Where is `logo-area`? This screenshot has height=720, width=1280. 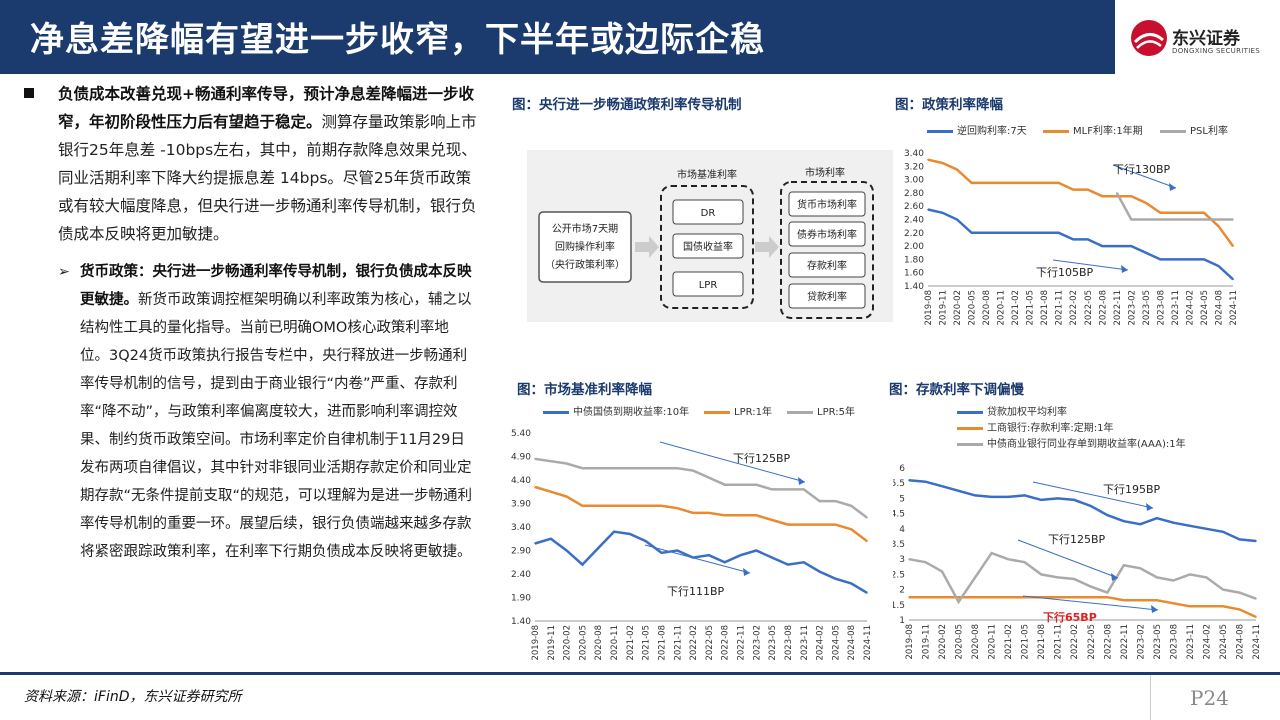
logo-area is located at coordinates (1197, 37).